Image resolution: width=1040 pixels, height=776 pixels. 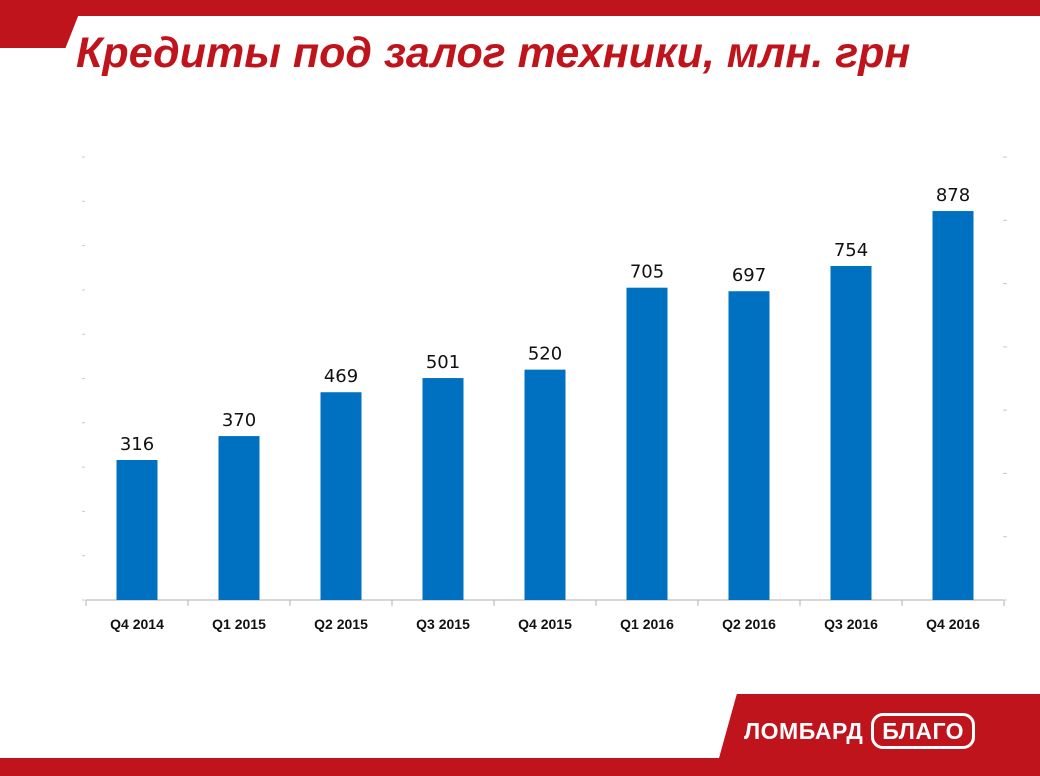 I want to click on x-tick-label: Q4 2015, so click(x=545, y=624).